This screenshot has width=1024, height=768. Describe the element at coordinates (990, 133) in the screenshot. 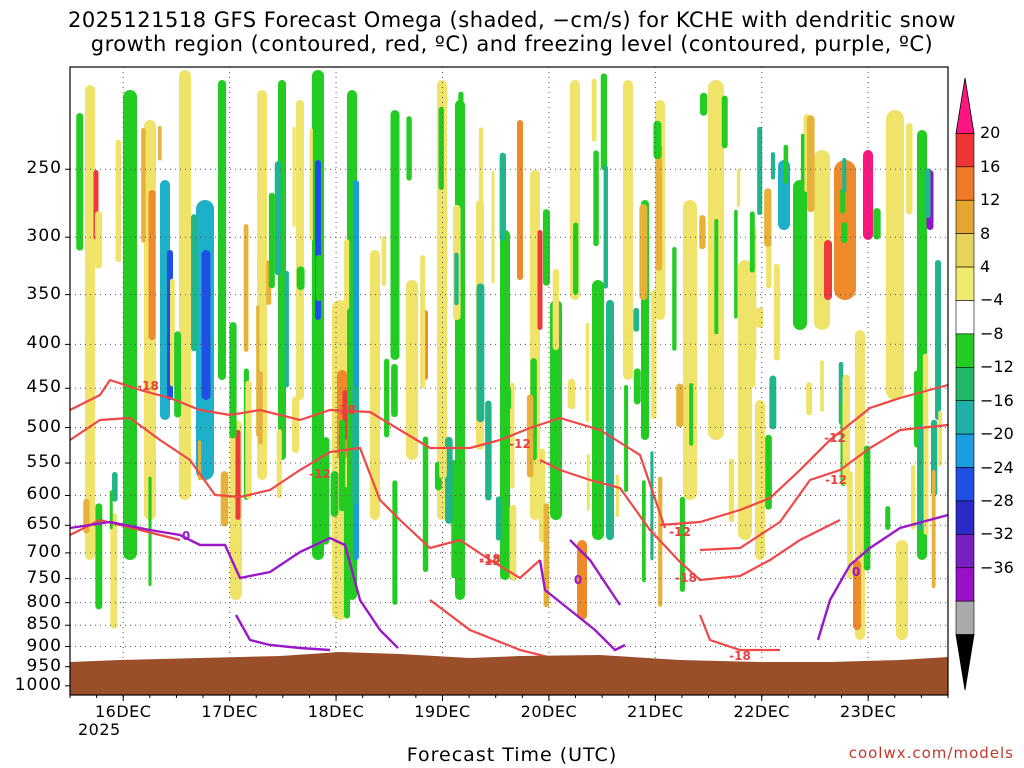

I see `colorbar-tick-label: 20` at that location.